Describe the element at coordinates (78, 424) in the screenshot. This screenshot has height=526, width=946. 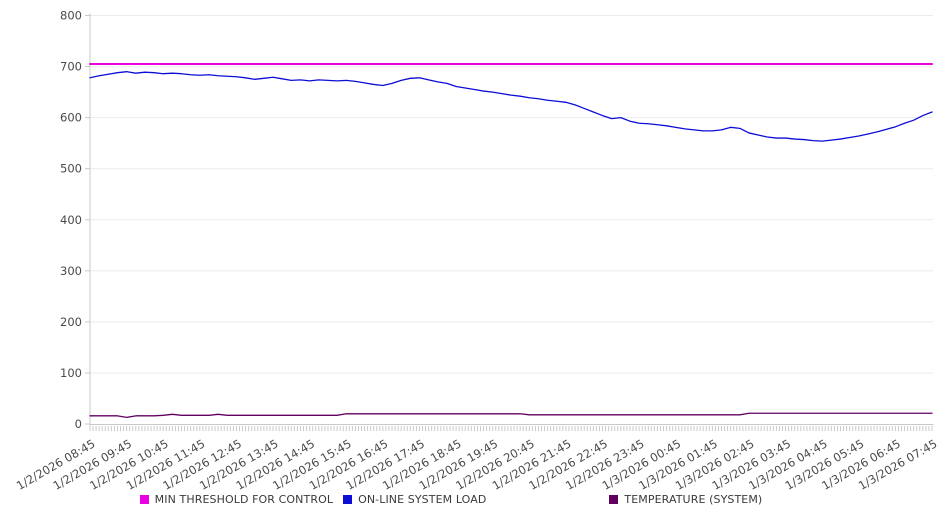
I see `y-axis-tick-label: 0` at that location.